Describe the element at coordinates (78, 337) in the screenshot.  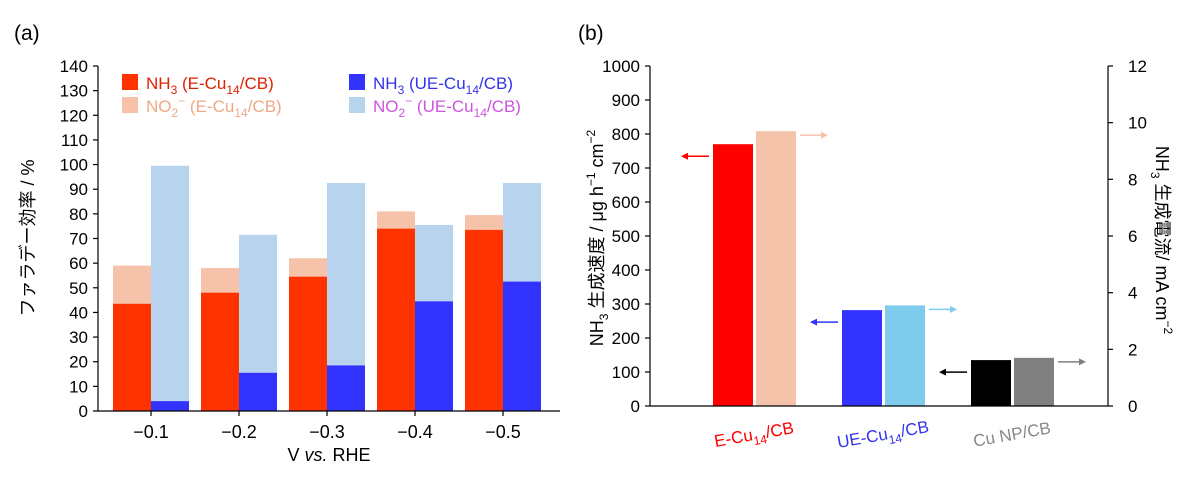
I see `y-tick-label: 30` at that location.